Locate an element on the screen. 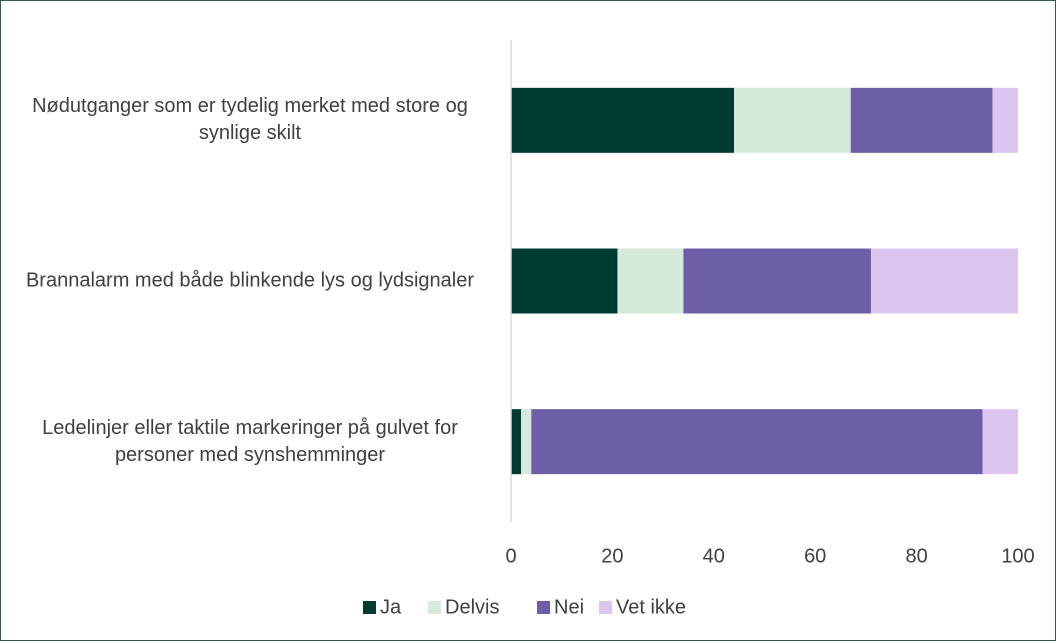 This screenshot has height=641, width=1056. legend-label: Delvis is located at coordinates (472, 607).